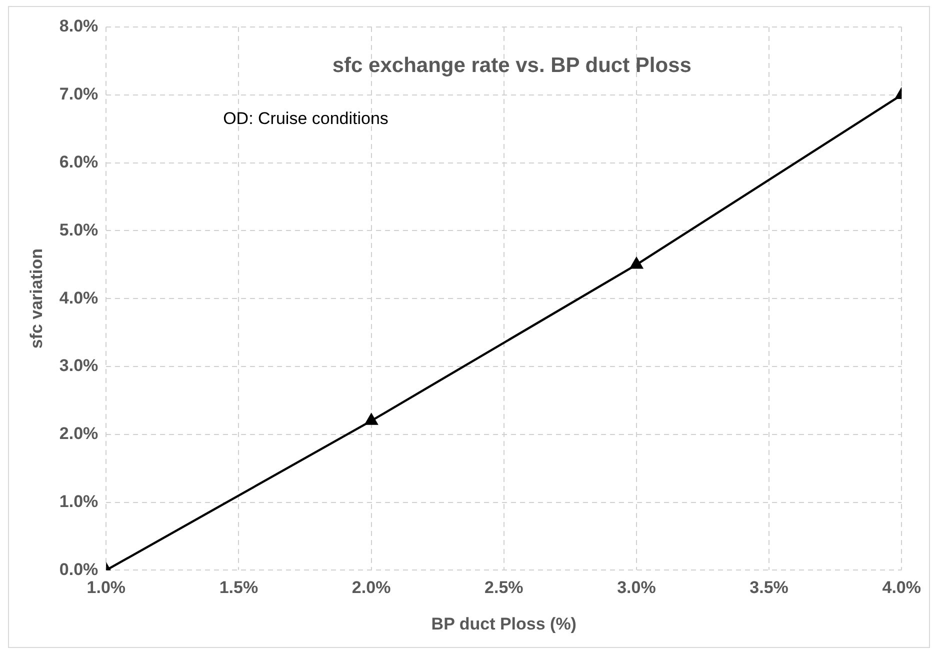  I want to click on y-tick-label: 8.0%, so click(78, 26).